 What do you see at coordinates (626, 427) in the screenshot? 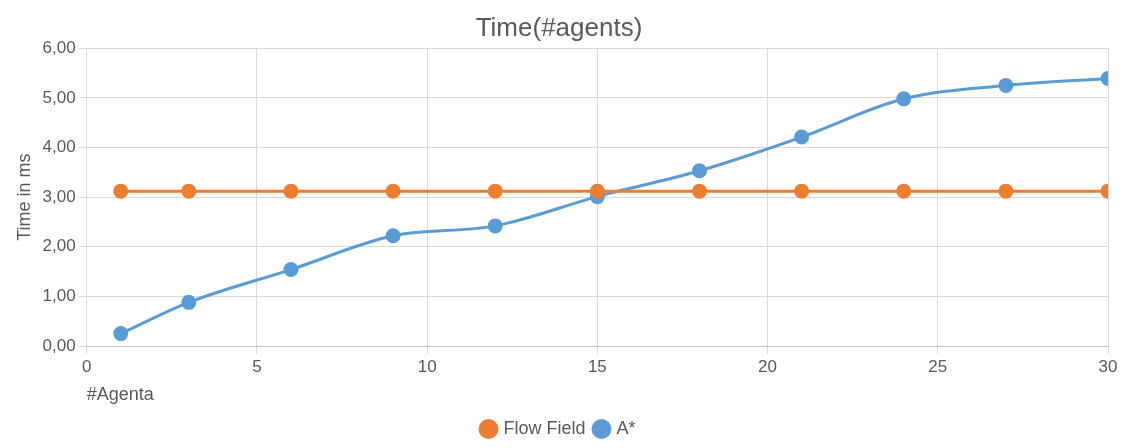
I see `legend-label: A*` at bounding box center [626, 427].